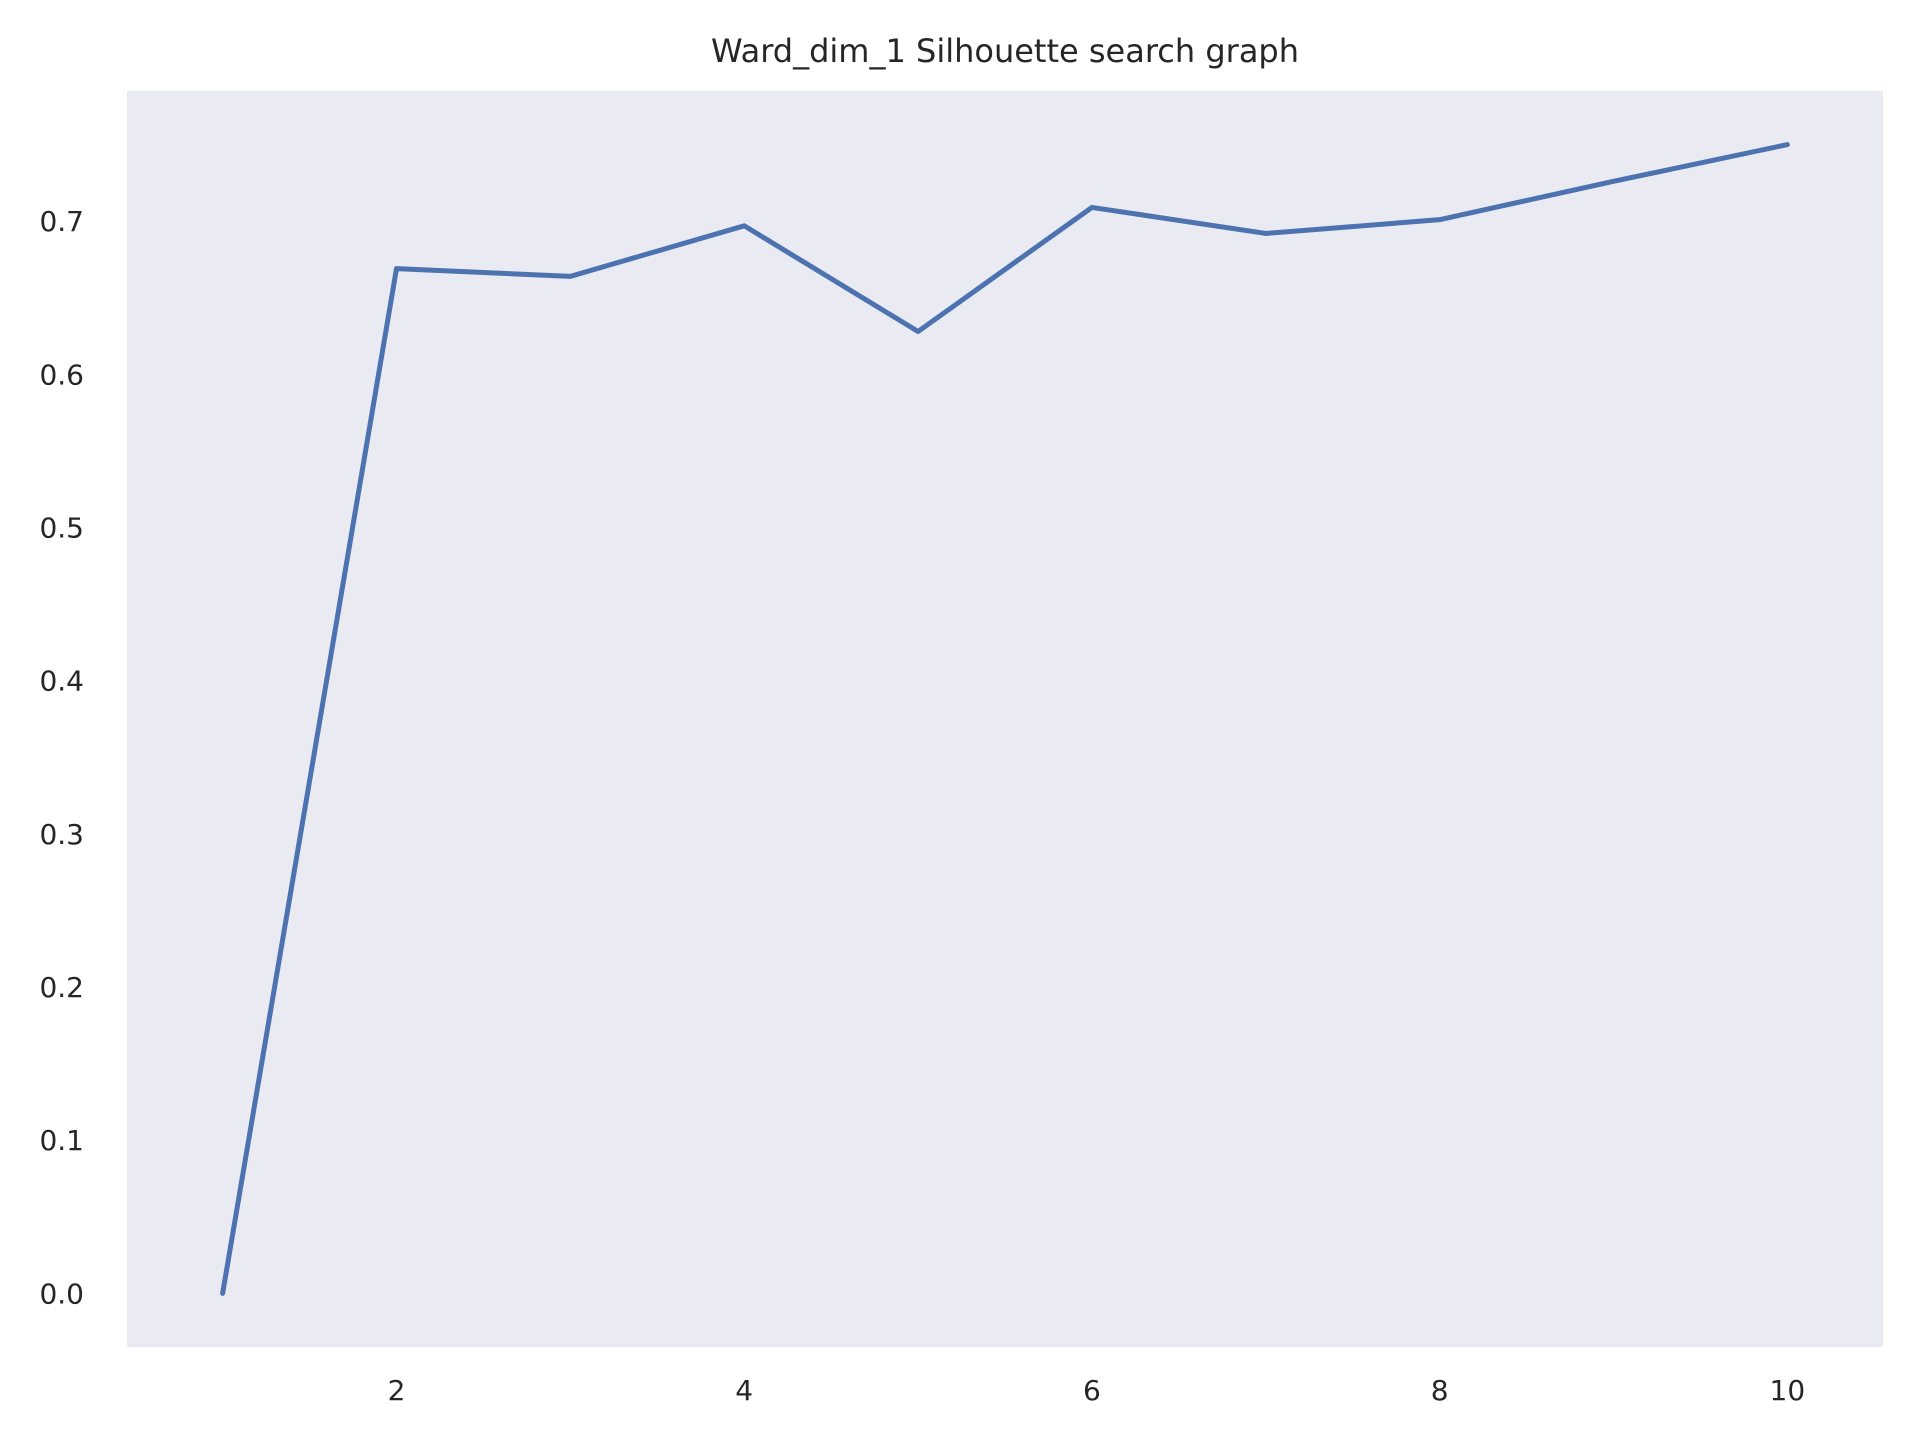 The height and width of the screenshot is (1440, 1920). What do you see at coordinates (61, 987) in the screenshot?
I see `y-tick-label: 0.2` at bounding box center [61, 987].